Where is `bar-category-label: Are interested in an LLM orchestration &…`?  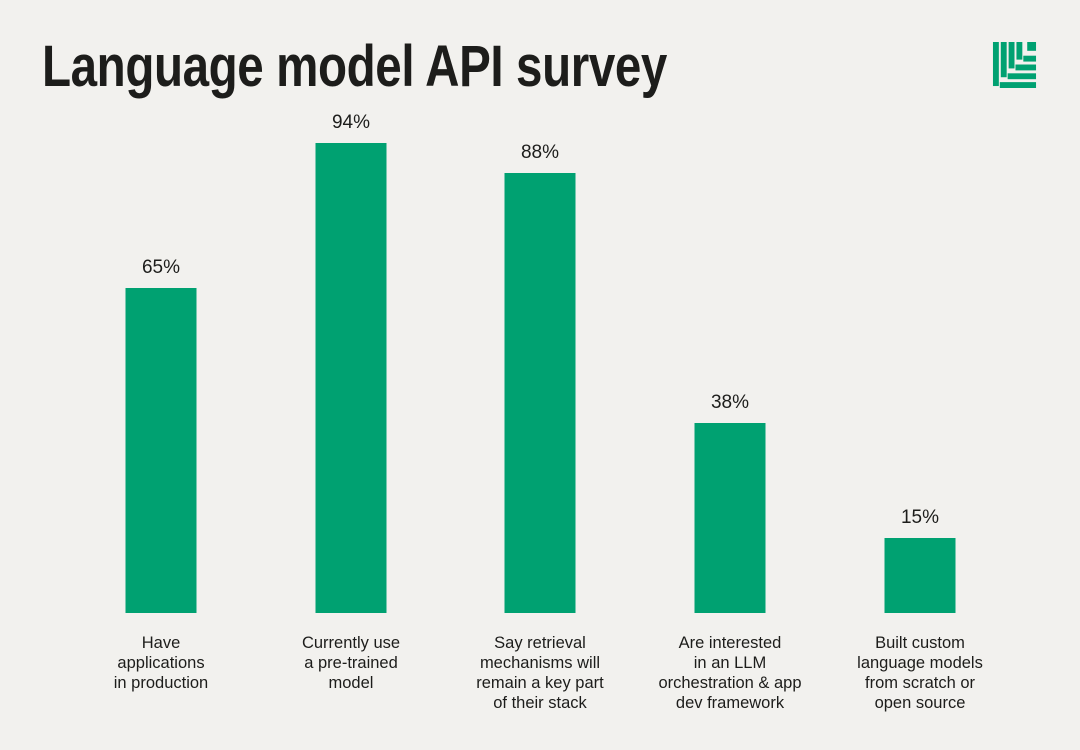
bar-category-label: Are interested in an LLM orchestration &… is located at coordinates (730, 673).